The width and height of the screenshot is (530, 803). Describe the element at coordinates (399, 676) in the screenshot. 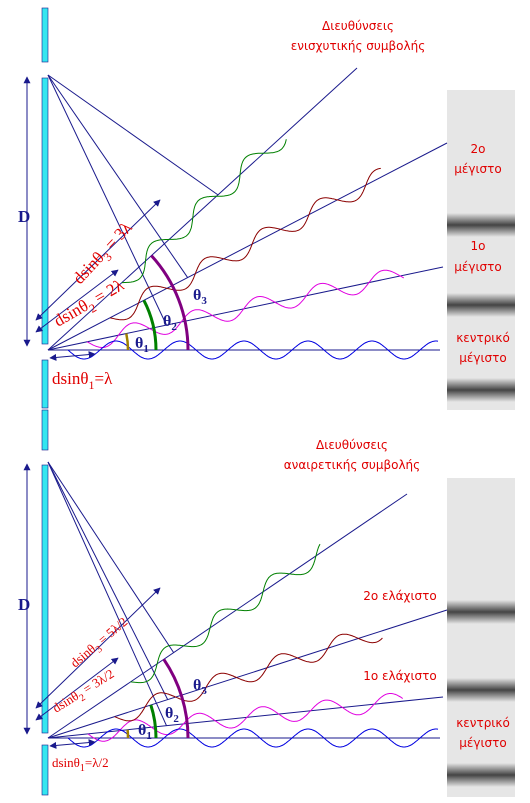

I see `fringe-label: 1ο ελάχιστο` at that location.